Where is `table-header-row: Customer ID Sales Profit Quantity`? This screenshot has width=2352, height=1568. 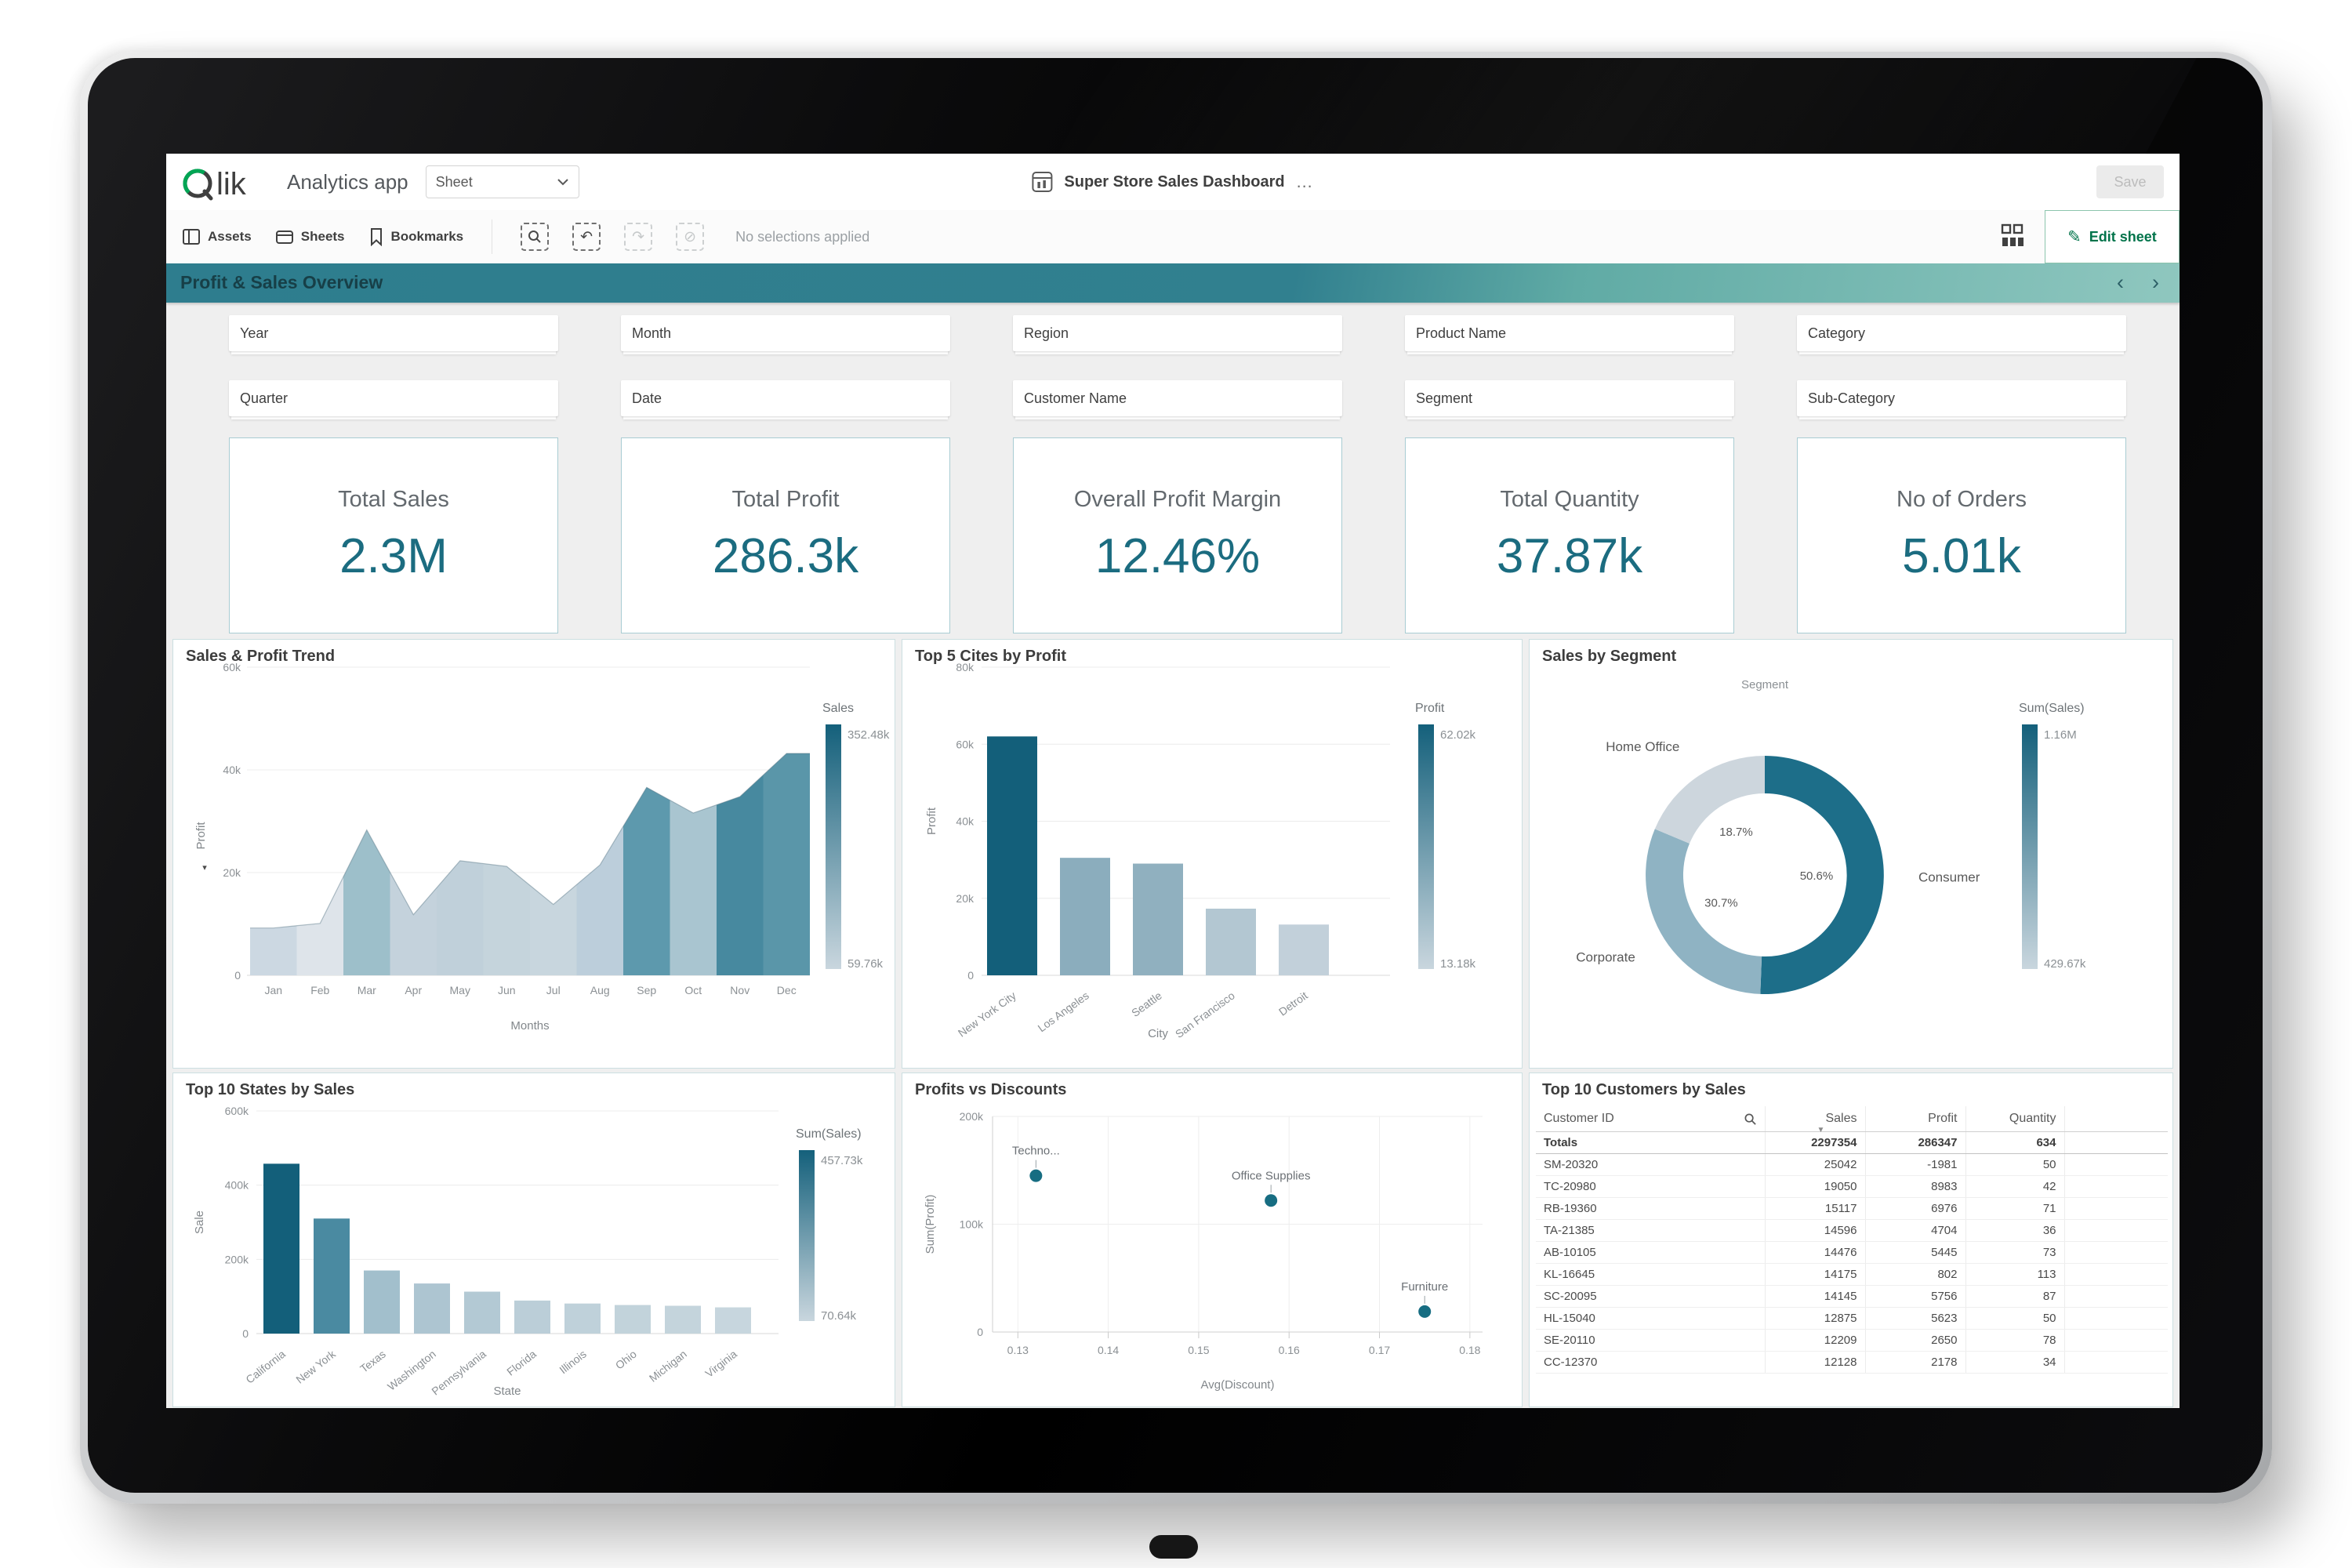
table-header-row: Customer ID Sales Profit Quantity is located at coordinates (1852, 1119).